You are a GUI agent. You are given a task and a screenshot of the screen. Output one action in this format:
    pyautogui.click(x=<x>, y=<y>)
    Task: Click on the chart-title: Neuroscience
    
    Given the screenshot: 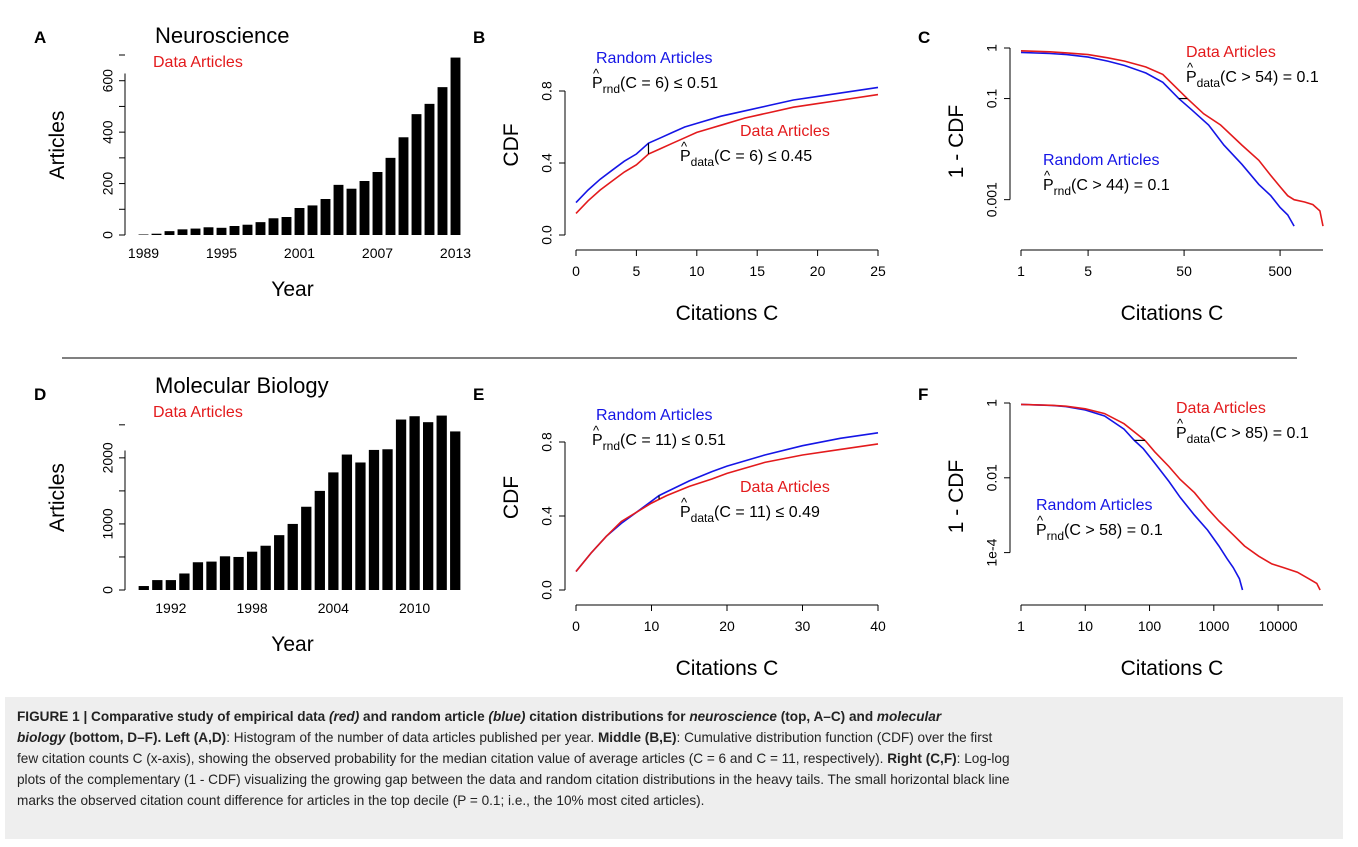 What is the action you would take?
    pyautogui.click(x=222, y=35)
    